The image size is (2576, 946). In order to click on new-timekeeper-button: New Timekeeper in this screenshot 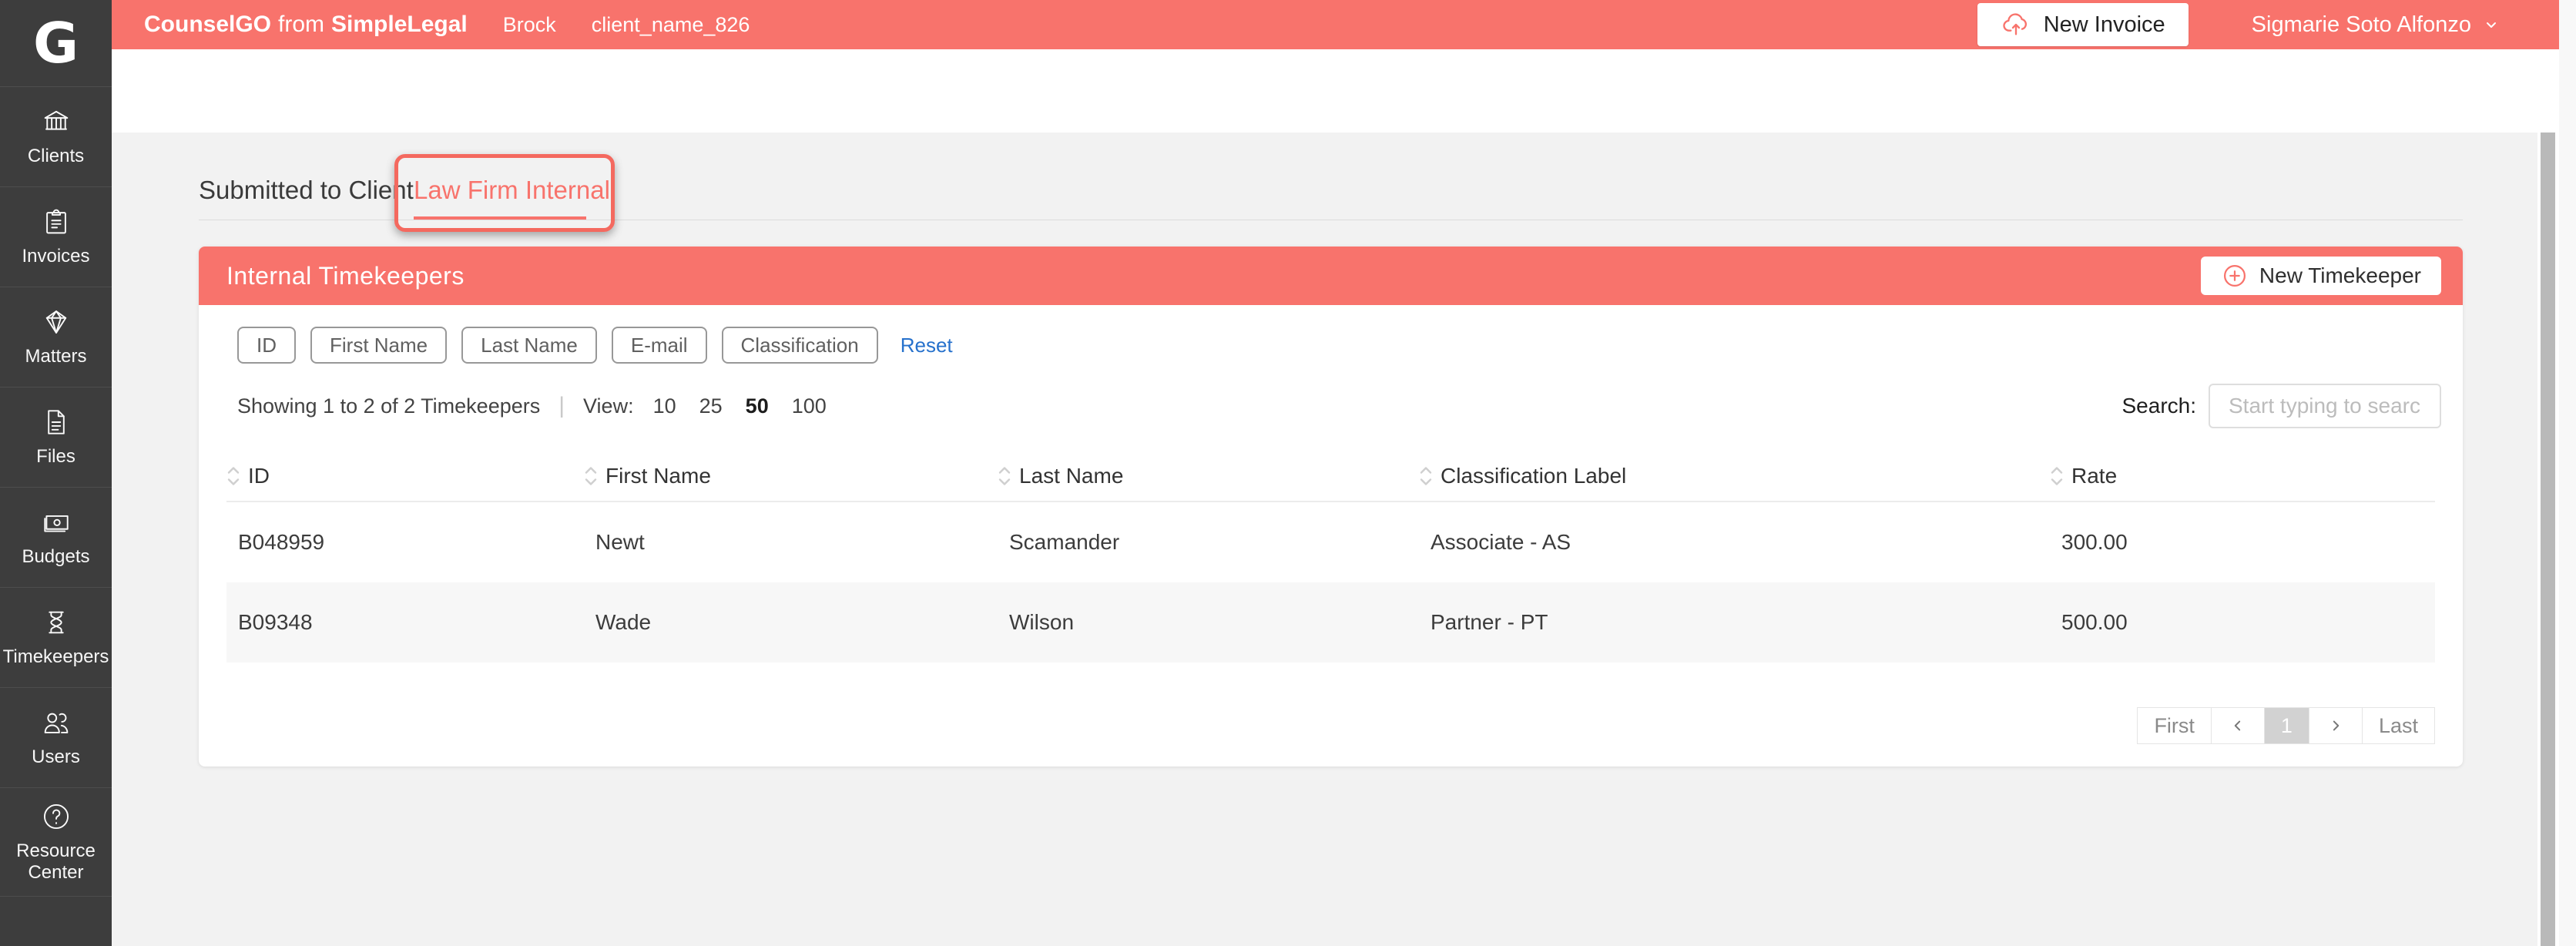, I will do `click(2320, 276)`.